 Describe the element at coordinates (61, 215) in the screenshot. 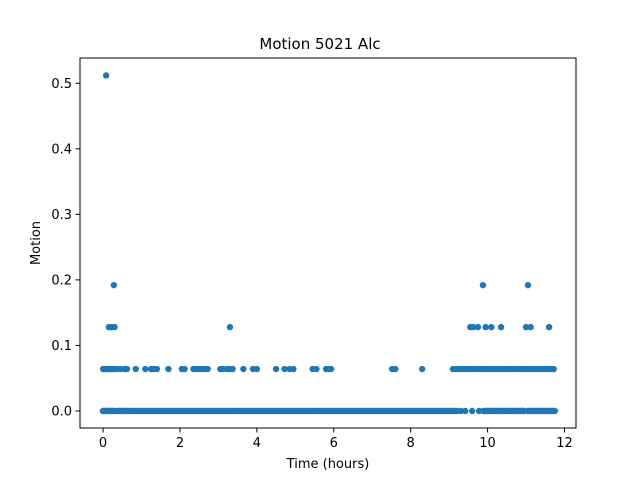

I see `y-tick-label-3: 0.3` at that location.